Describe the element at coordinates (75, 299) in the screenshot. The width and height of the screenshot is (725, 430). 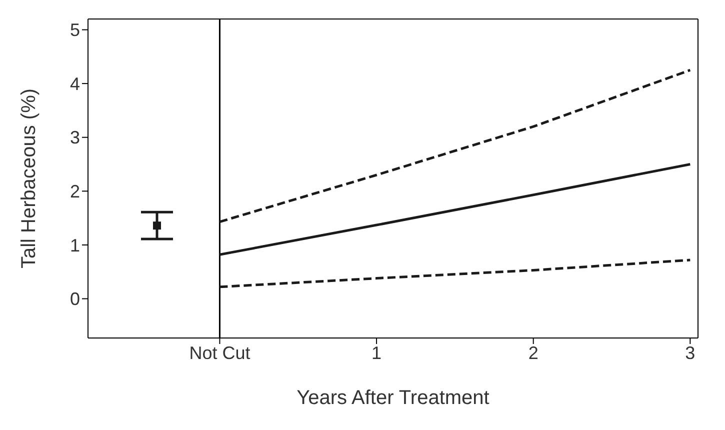
I see `y-tick-label: 0` at that location.